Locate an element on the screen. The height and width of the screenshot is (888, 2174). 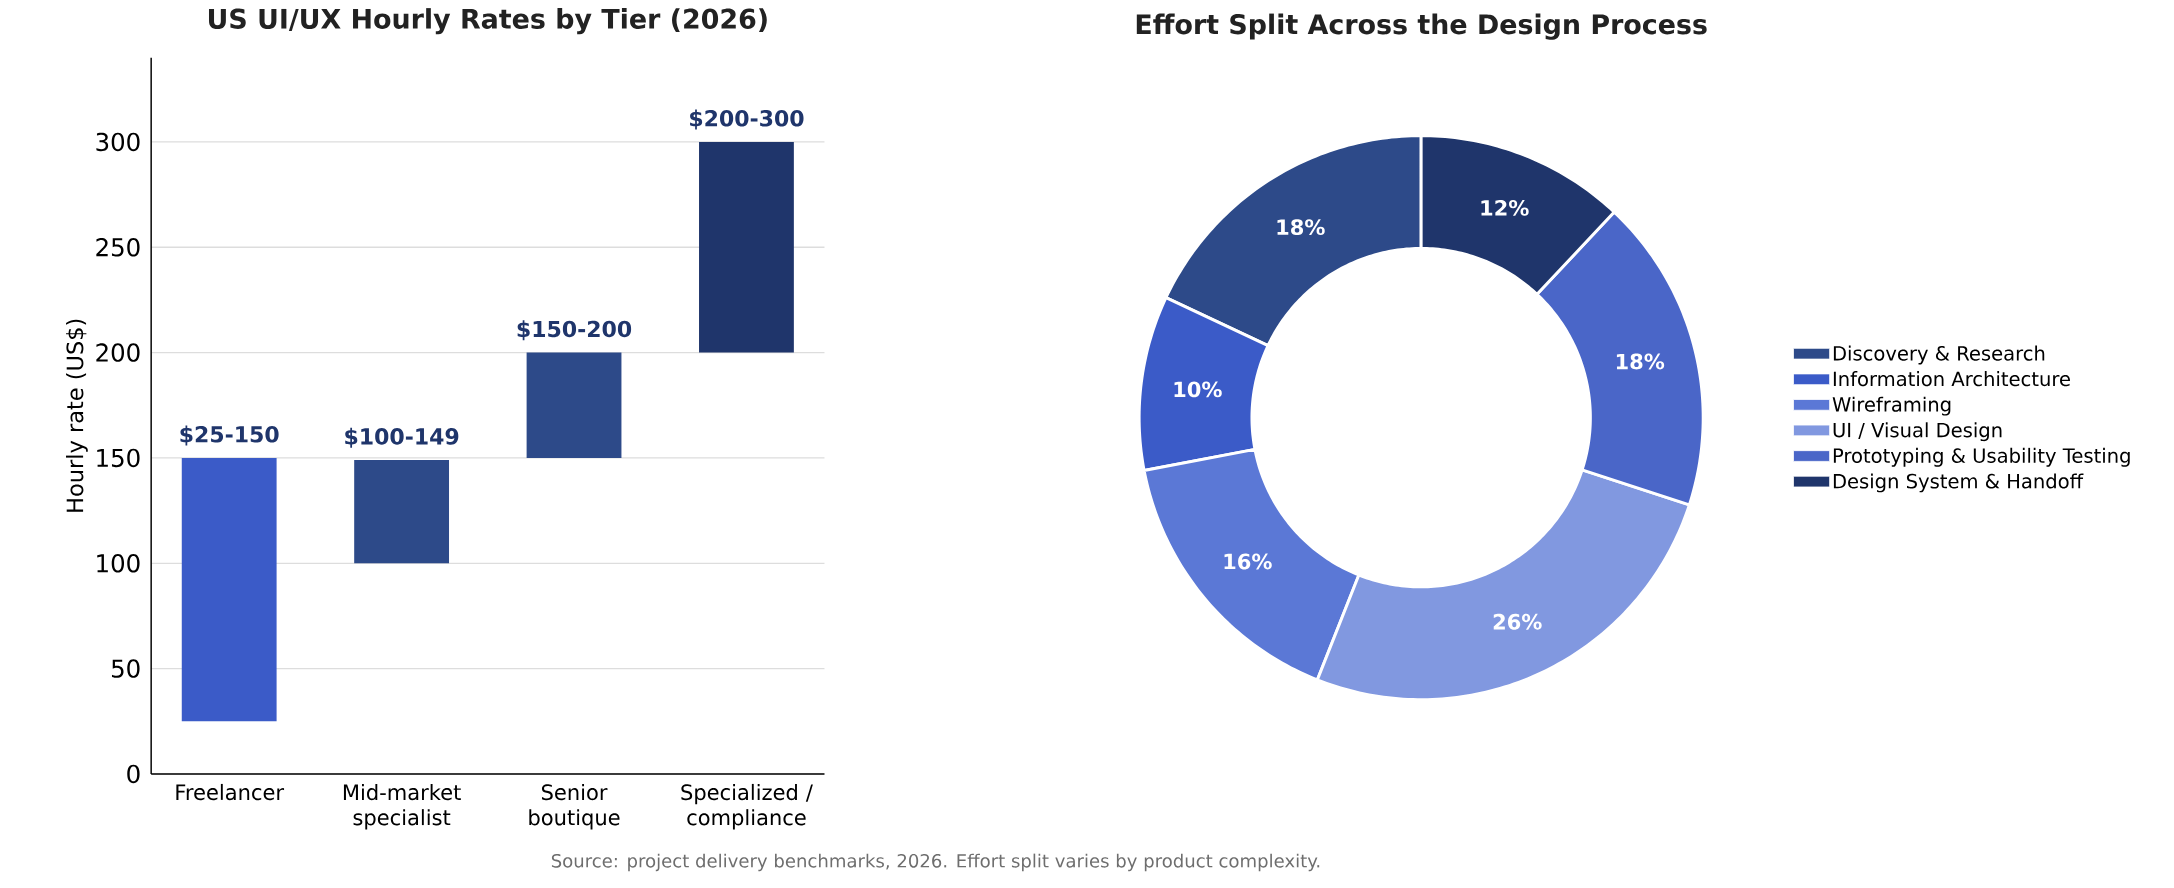
data-label: 10% is located at coordinates (1198, 389).